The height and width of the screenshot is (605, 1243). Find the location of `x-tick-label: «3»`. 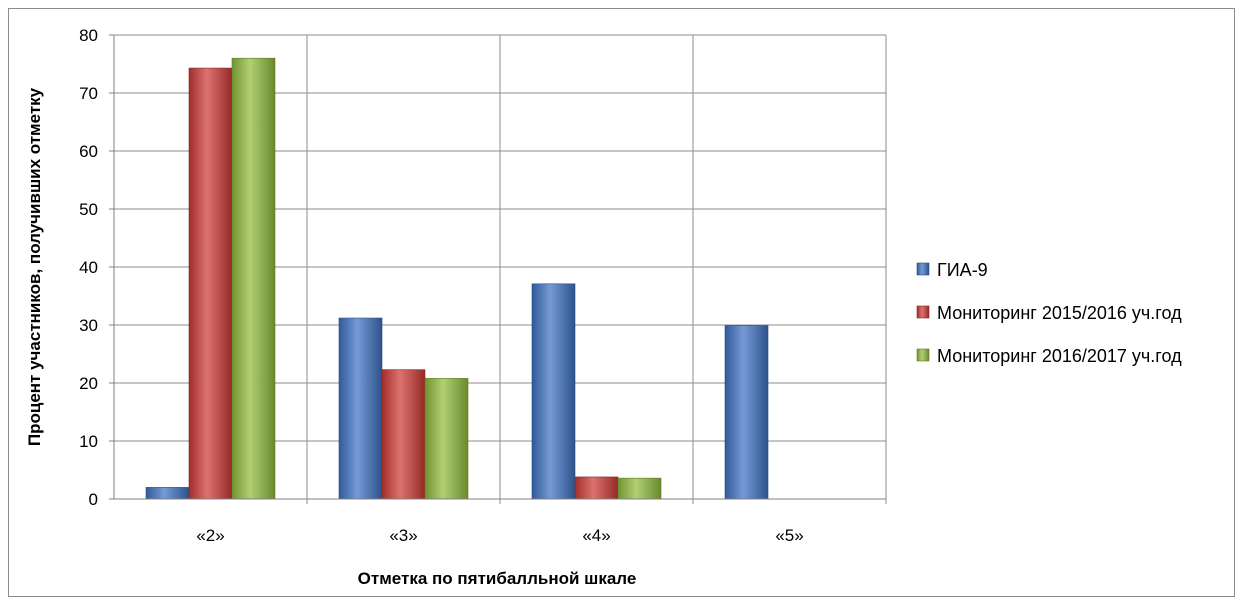

x-tick-label: «3» is located at coordinates (403, 535).